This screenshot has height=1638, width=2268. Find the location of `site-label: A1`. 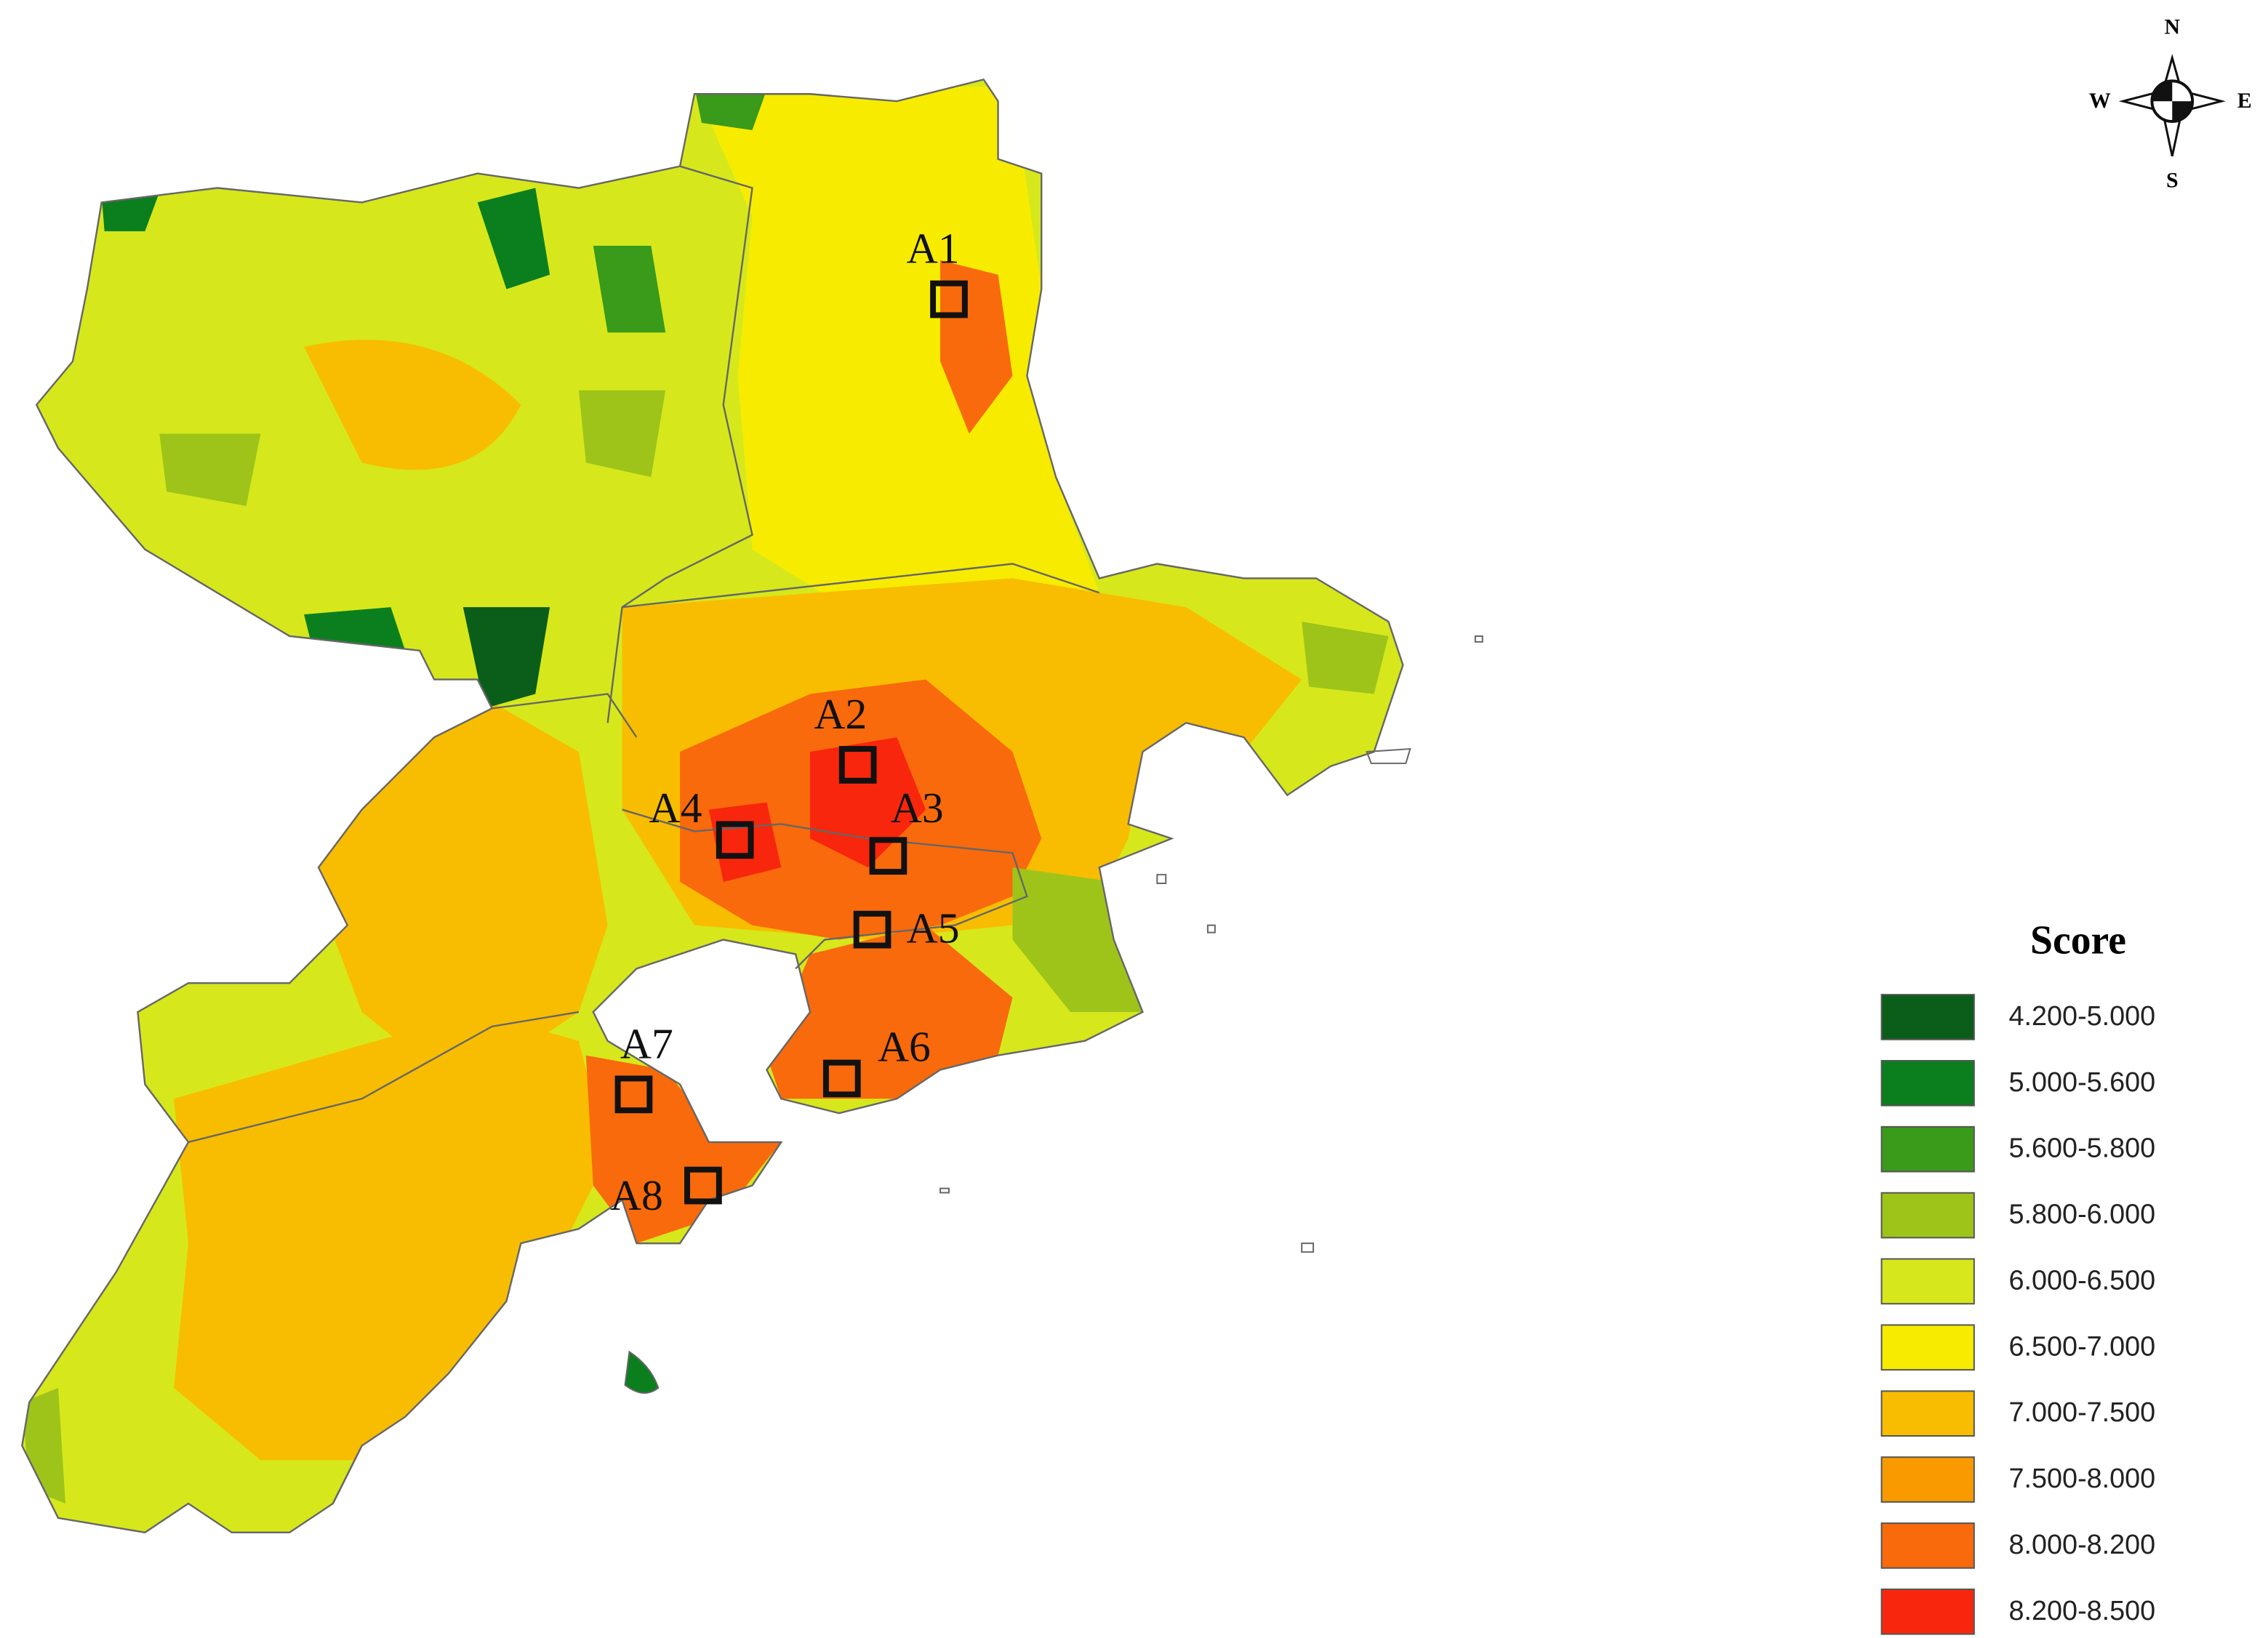

site-label: A1 is located at coordinates (933, 249).